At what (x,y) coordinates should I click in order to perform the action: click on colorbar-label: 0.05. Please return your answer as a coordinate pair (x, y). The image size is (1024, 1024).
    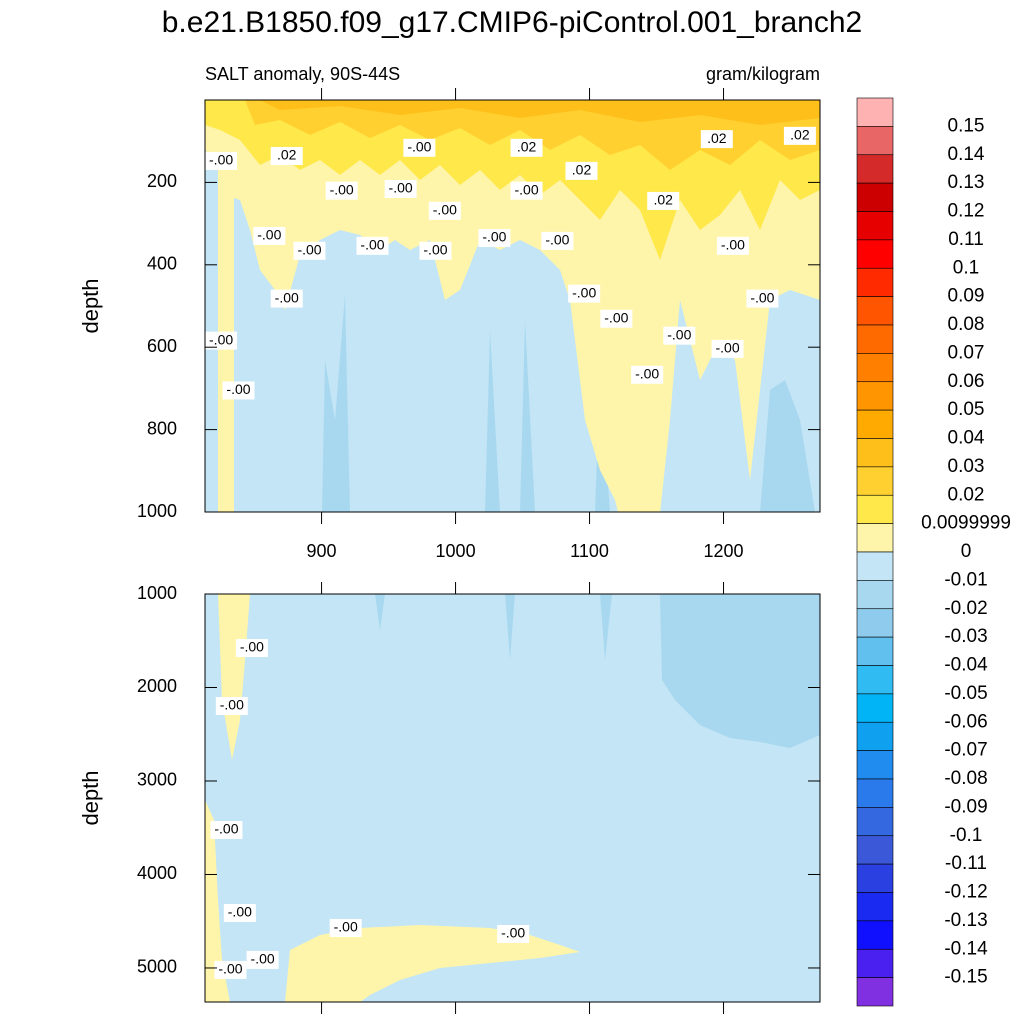
    Looking at the image, I should click on (966, 409).